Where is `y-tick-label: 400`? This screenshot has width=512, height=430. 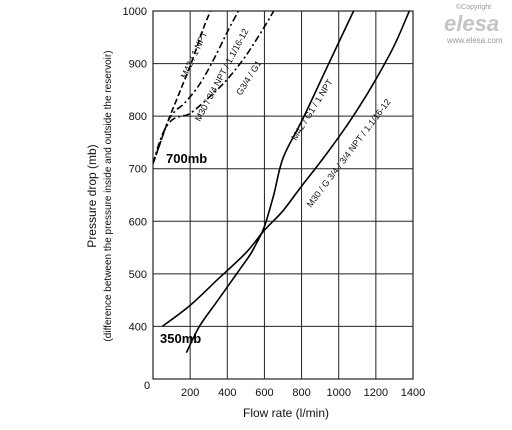 y-tick-label: 400 is located at coordinates (138, 327).